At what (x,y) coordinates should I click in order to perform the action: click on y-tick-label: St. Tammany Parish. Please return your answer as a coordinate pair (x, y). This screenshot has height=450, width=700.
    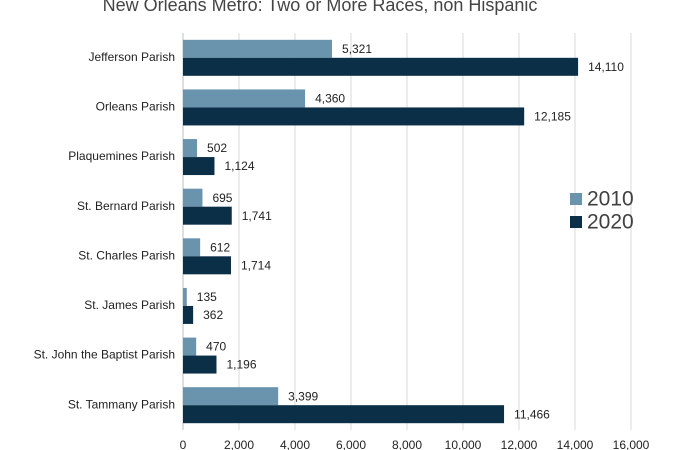
    Looking at the image, I should click on (121, 404).